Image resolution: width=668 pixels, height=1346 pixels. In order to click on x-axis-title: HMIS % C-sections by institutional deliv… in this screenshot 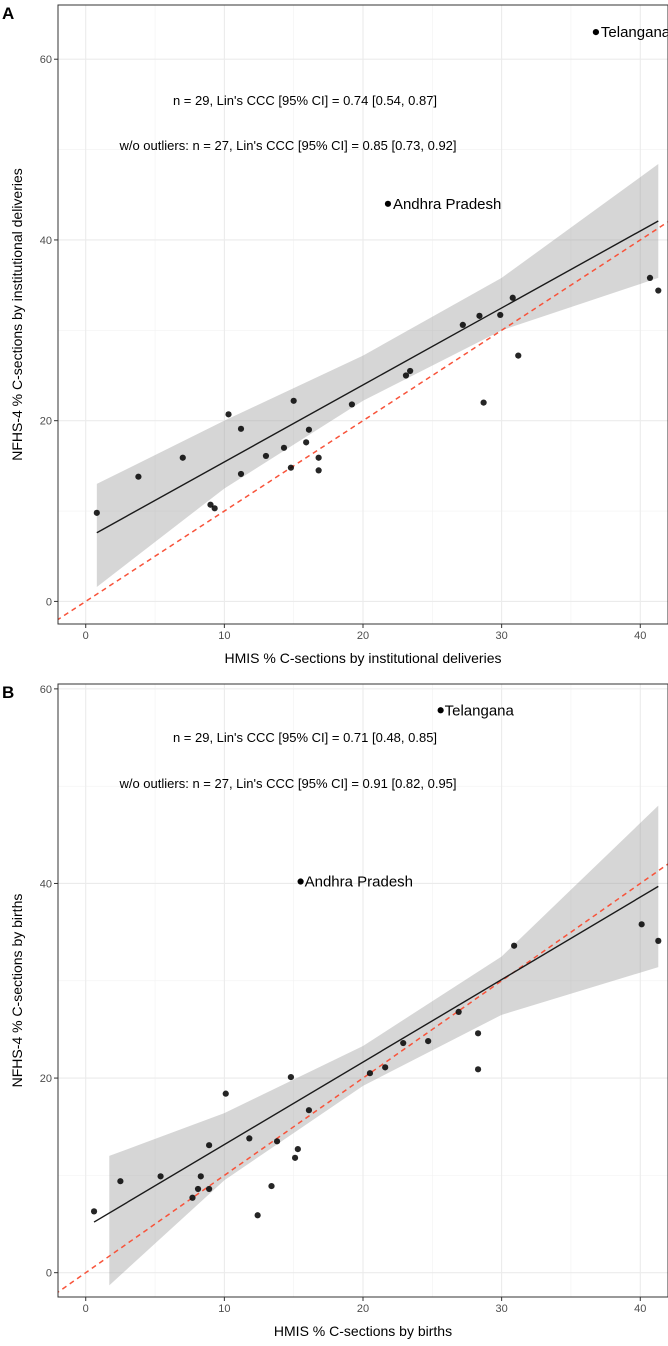, I will do `click(363, 658)`.